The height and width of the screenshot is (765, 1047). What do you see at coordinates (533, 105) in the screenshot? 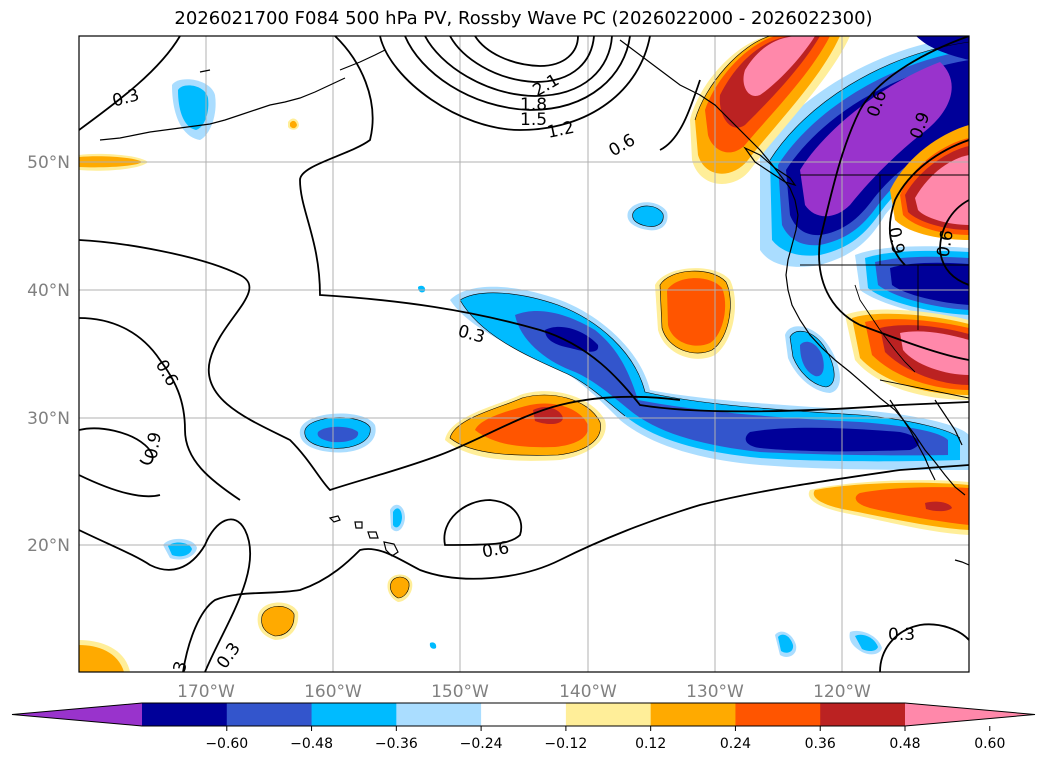
I see `contour-label: 1.8` at bounding box center [533, 105].